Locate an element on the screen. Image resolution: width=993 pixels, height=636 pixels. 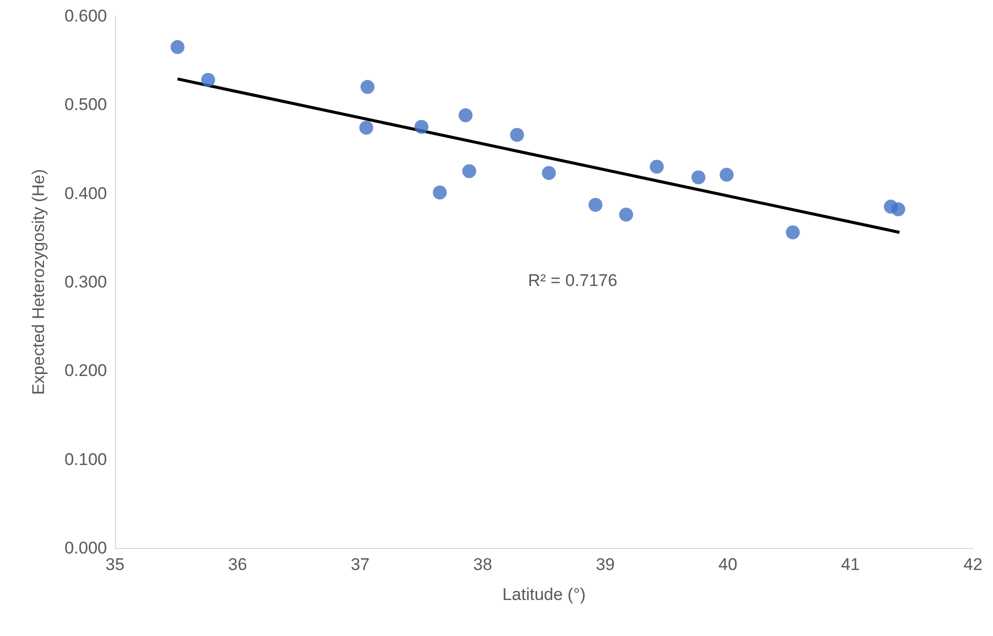
x-tick-label: 40 is located at coordinates (728, 564).